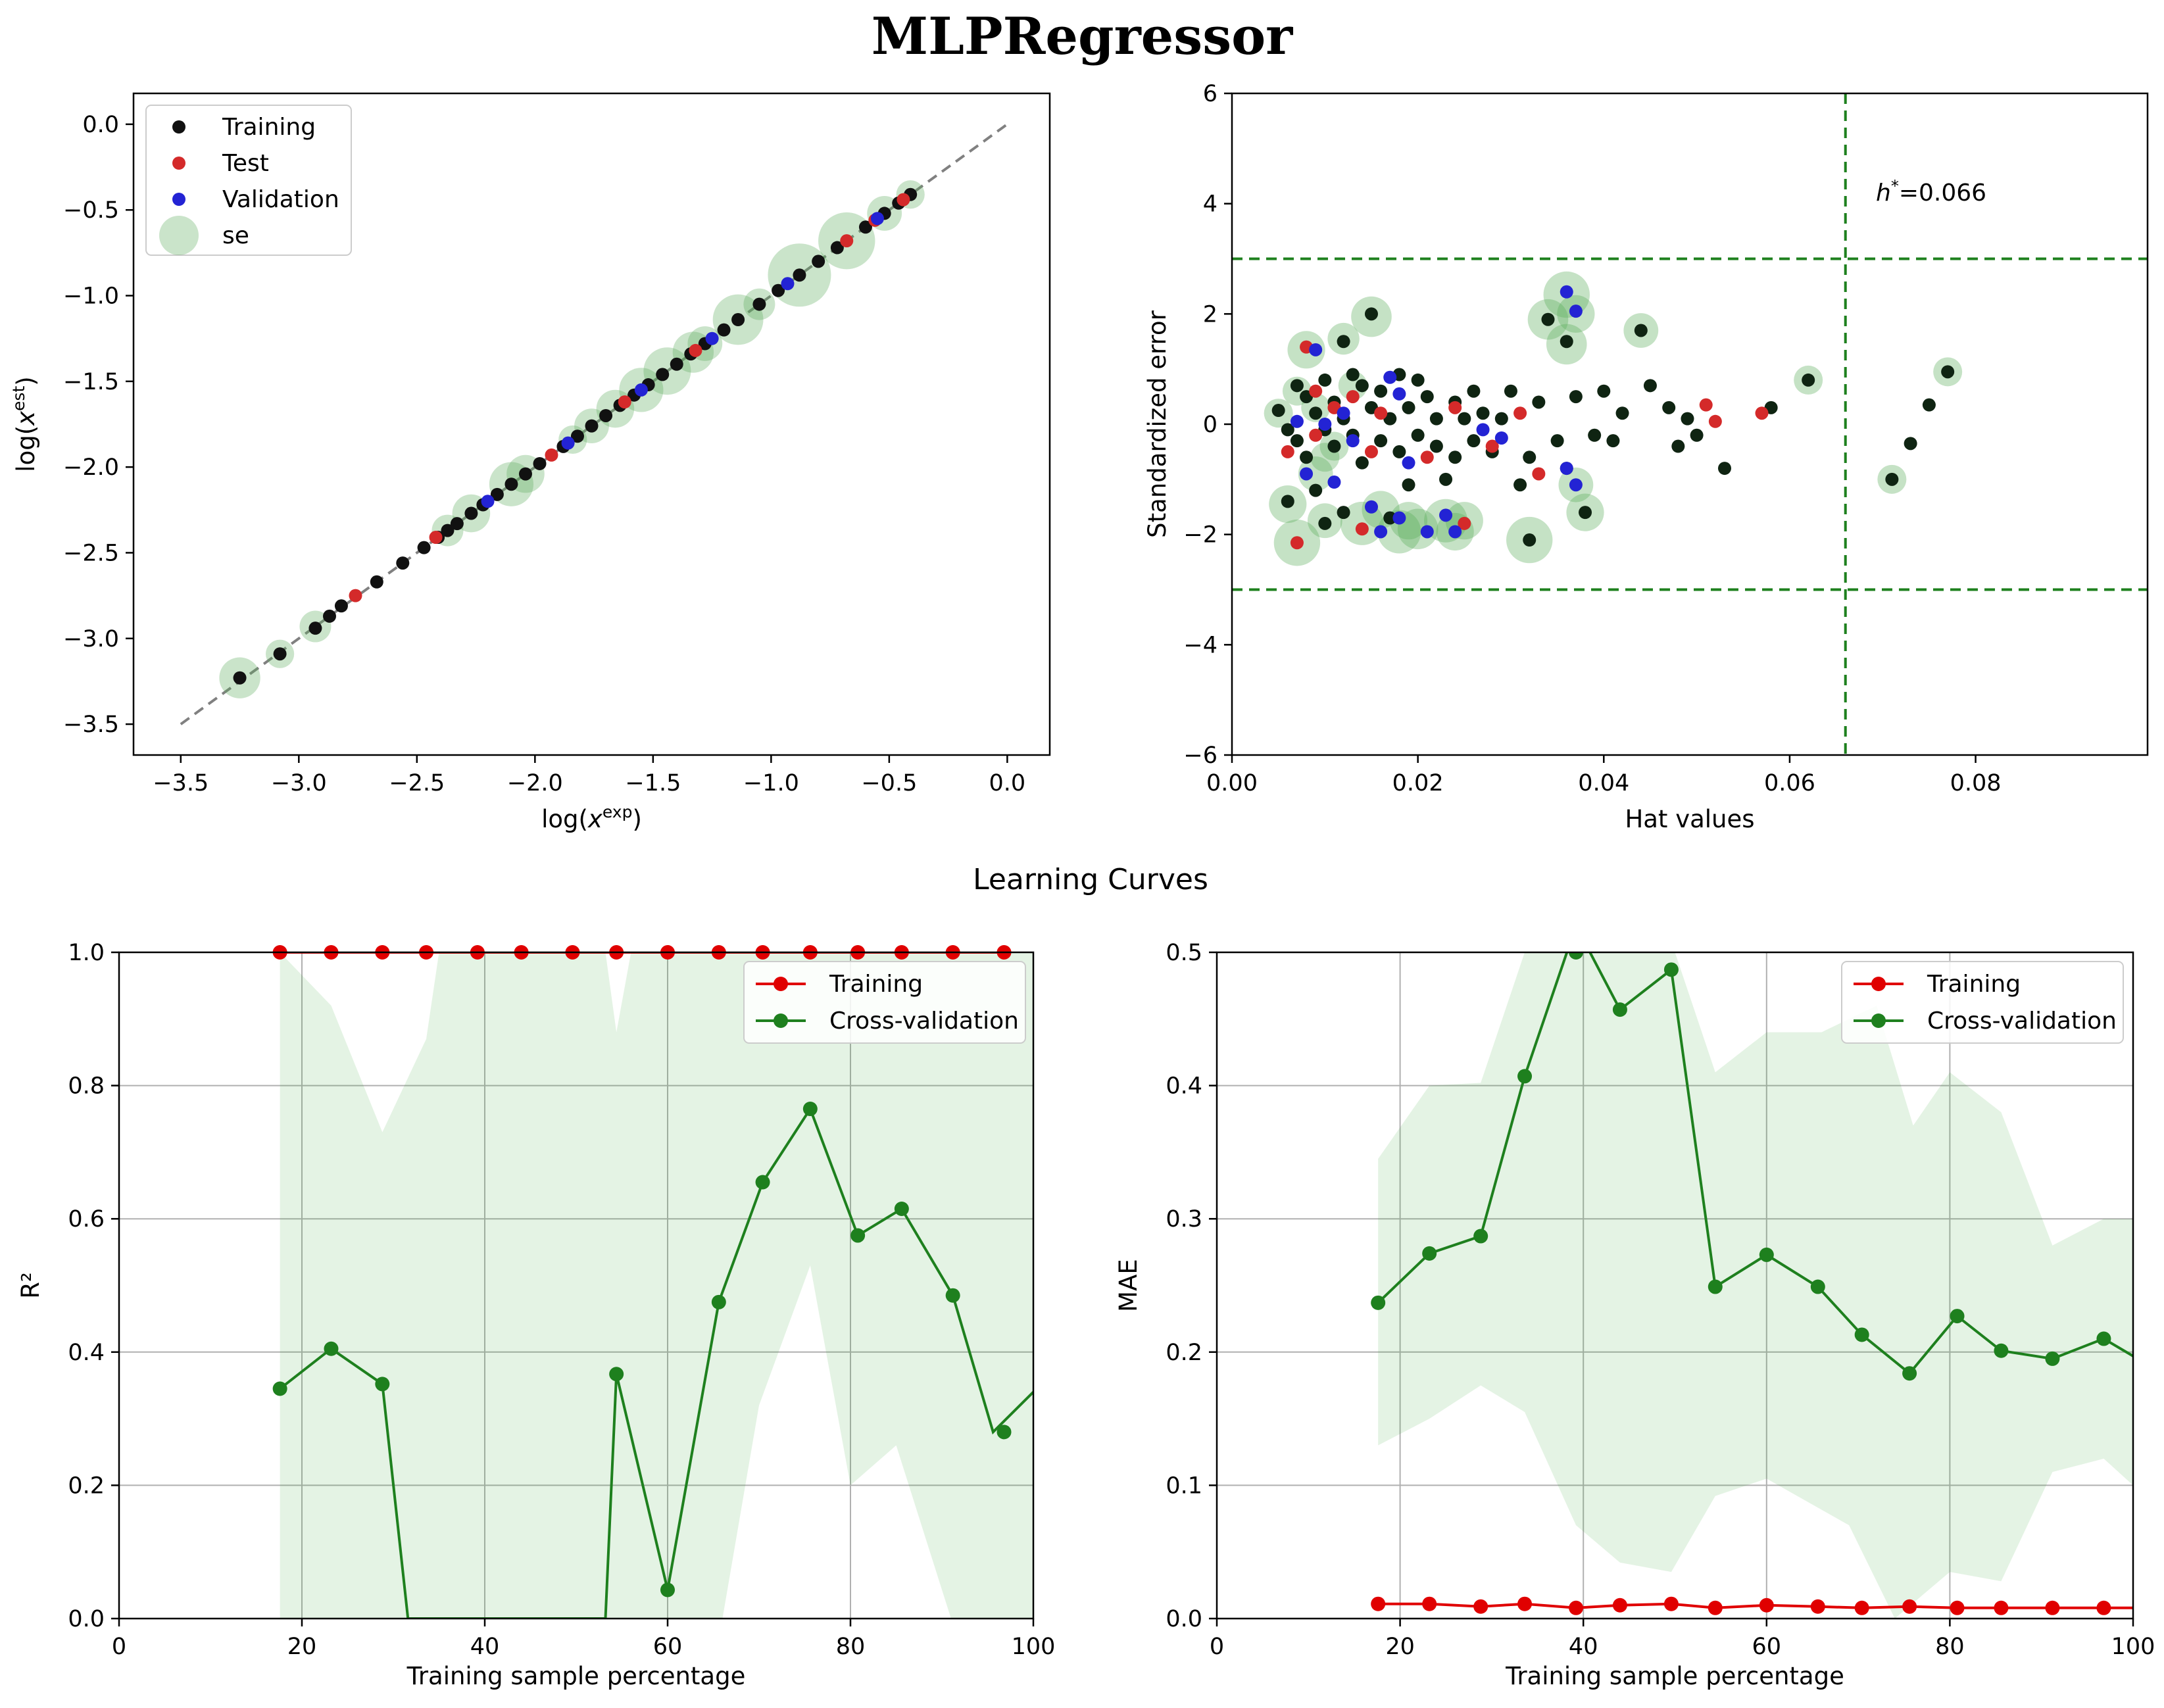 This screenshot has width=2164, height=1708. Describe the element at coordinates (25, 424) in the screenshot. I see `y-axis-label: log(xest)` at that location.